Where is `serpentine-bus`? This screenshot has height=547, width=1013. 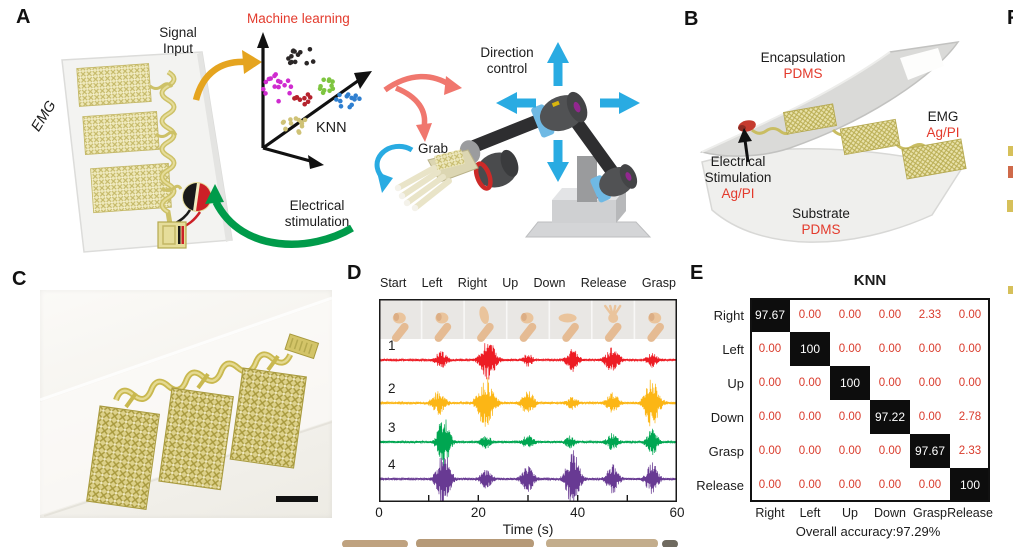
serpentine-bus is located at coordinates (203, 376).